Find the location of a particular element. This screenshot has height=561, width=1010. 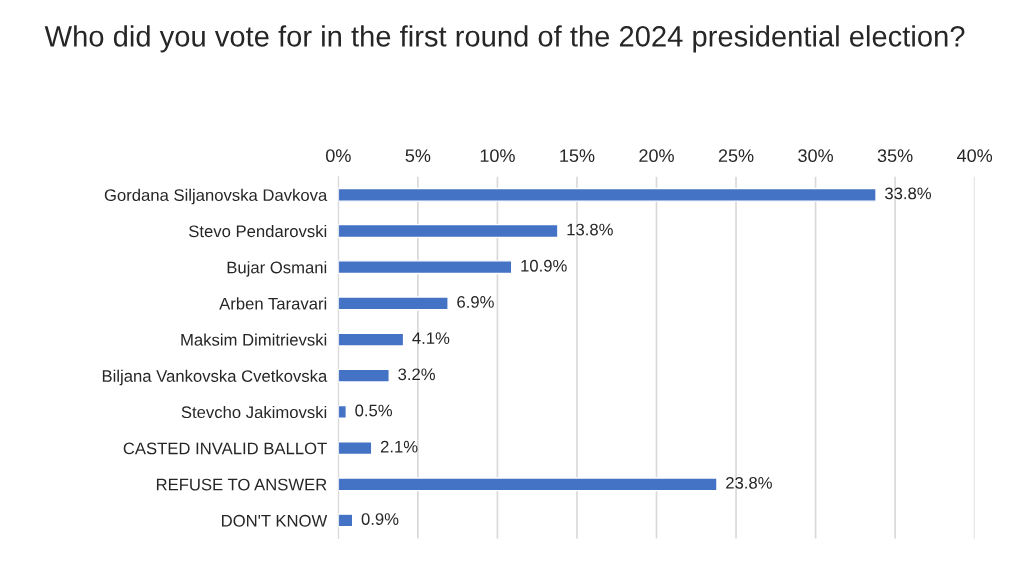

y-tick-label: Bujar Osmani is located at coordinates (277, 269).